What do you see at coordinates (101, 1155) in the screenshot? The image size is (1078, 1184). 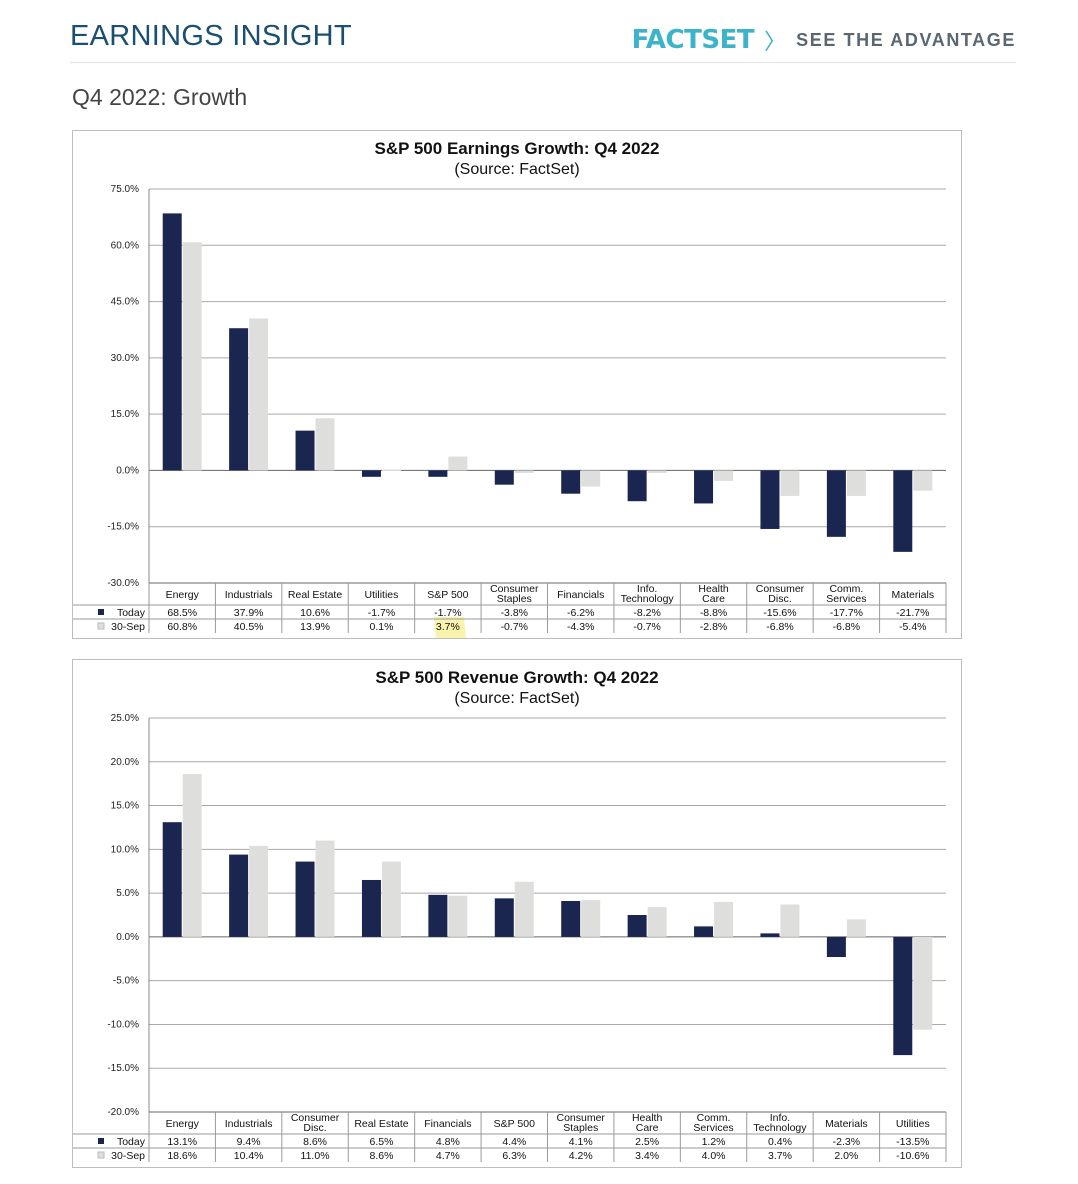 I see `revenue-legend-swatch-sep30` at bounding box center [101, 1155].